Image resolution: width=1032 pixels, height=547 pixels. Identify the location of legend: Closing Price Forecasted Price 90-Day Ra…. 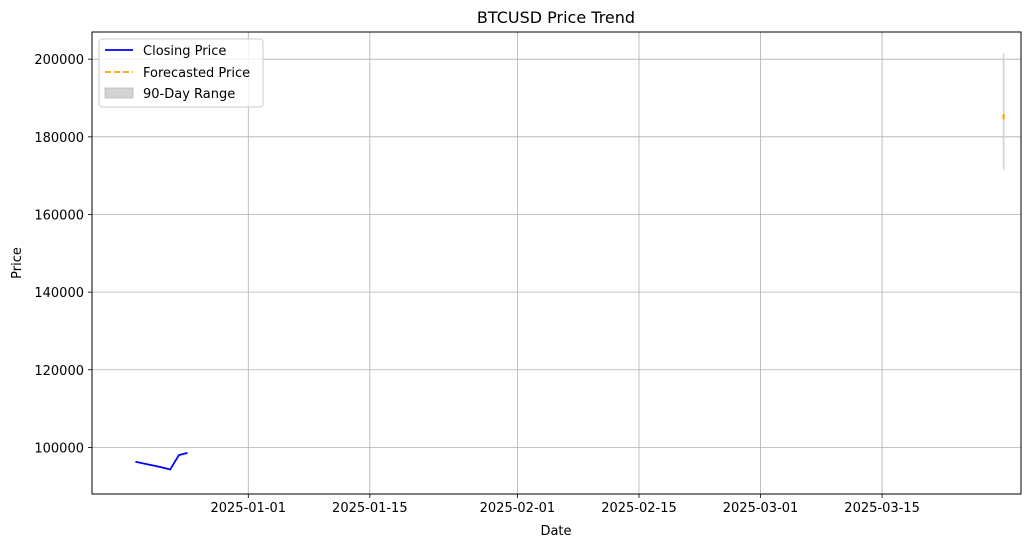
(181, 73).